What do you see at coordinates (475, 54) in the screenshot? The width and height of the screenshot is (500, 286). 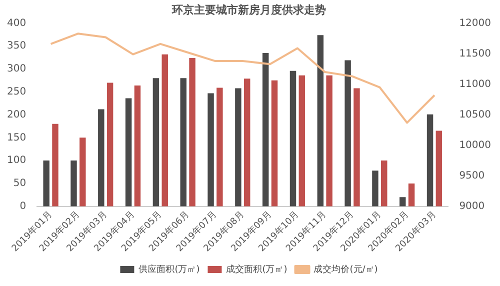 I see `y2-tick-label: 11500` at bounding box center [475, 54].